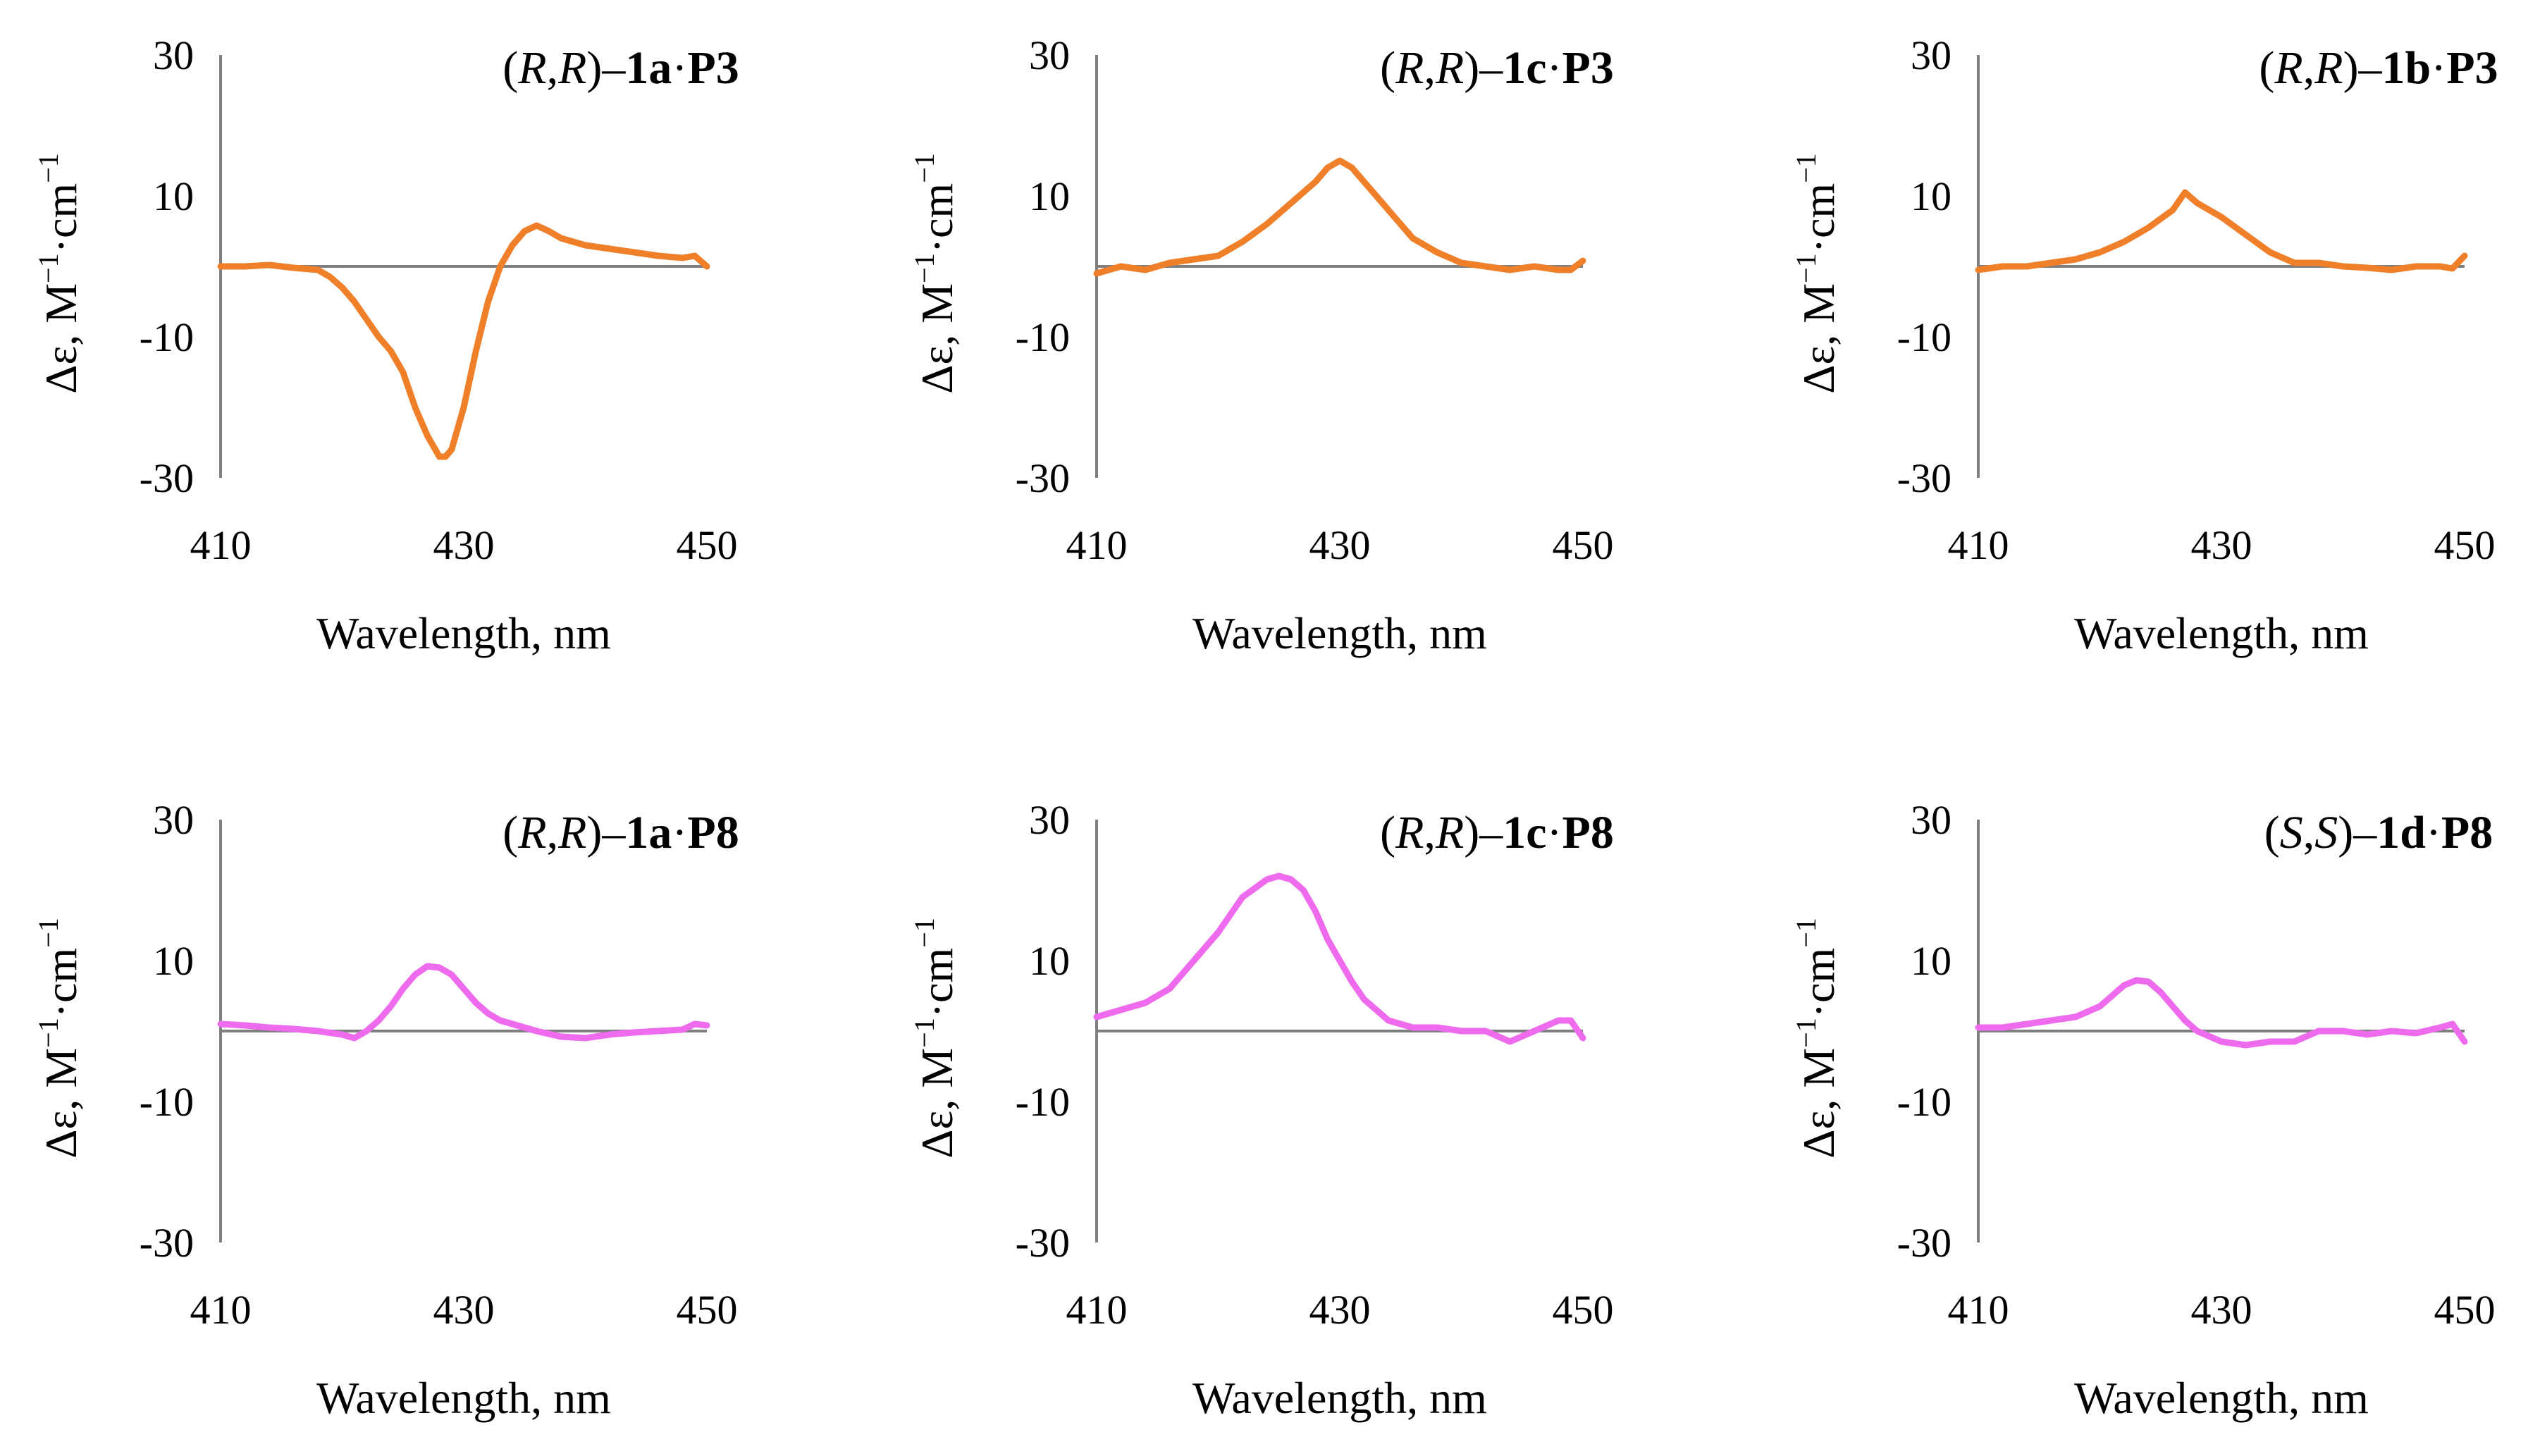 Image resolution: width=2528 pixels, height=1456 pixels. What do you see at coordinates (649, 68) in the screenshot?
I see `chart-title-part: 1a` at bounding box center [649, 68].